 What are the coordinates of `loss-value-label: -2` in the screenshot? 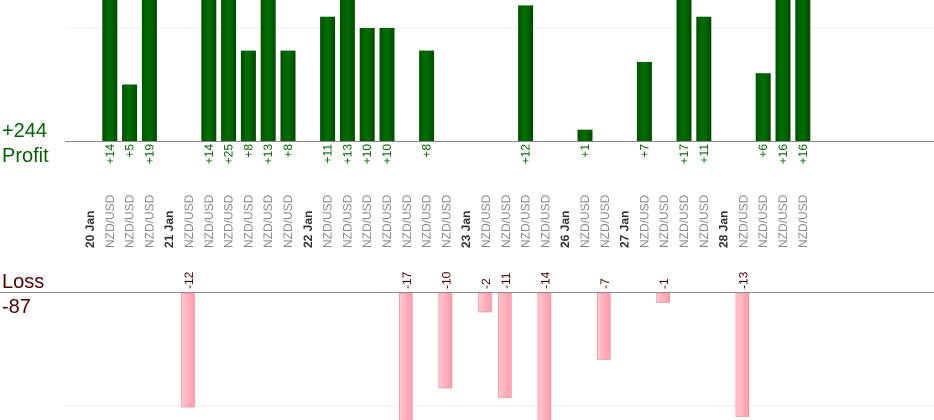 It's located at (486, 283).